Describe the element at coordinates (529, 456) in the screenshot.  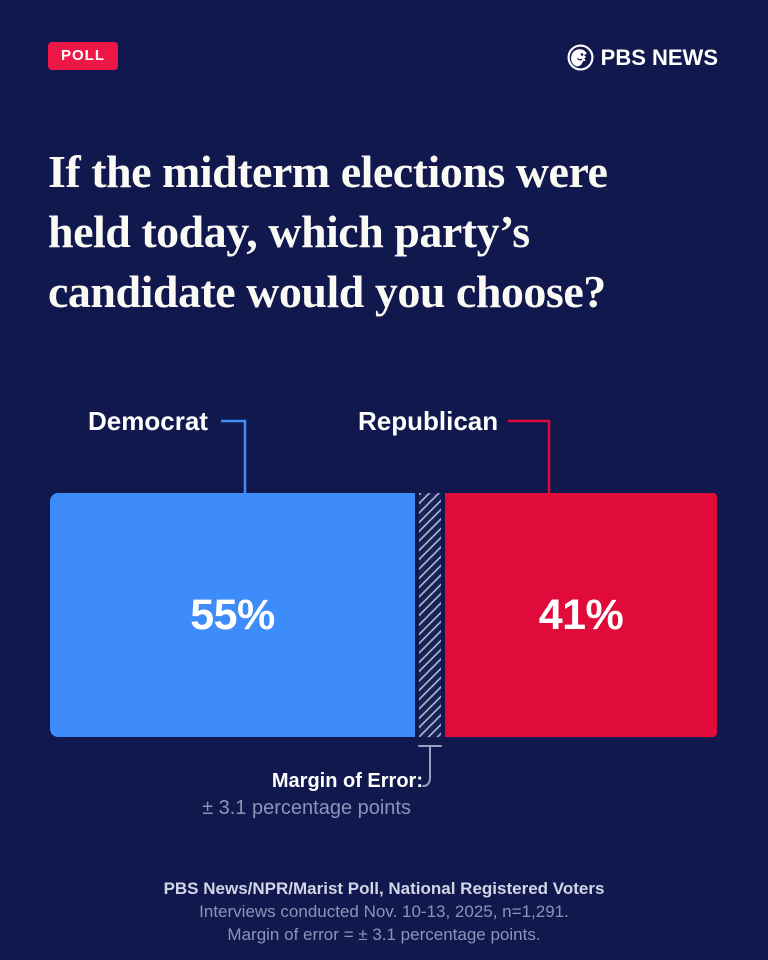
I see `republican-connector-line` at that location.